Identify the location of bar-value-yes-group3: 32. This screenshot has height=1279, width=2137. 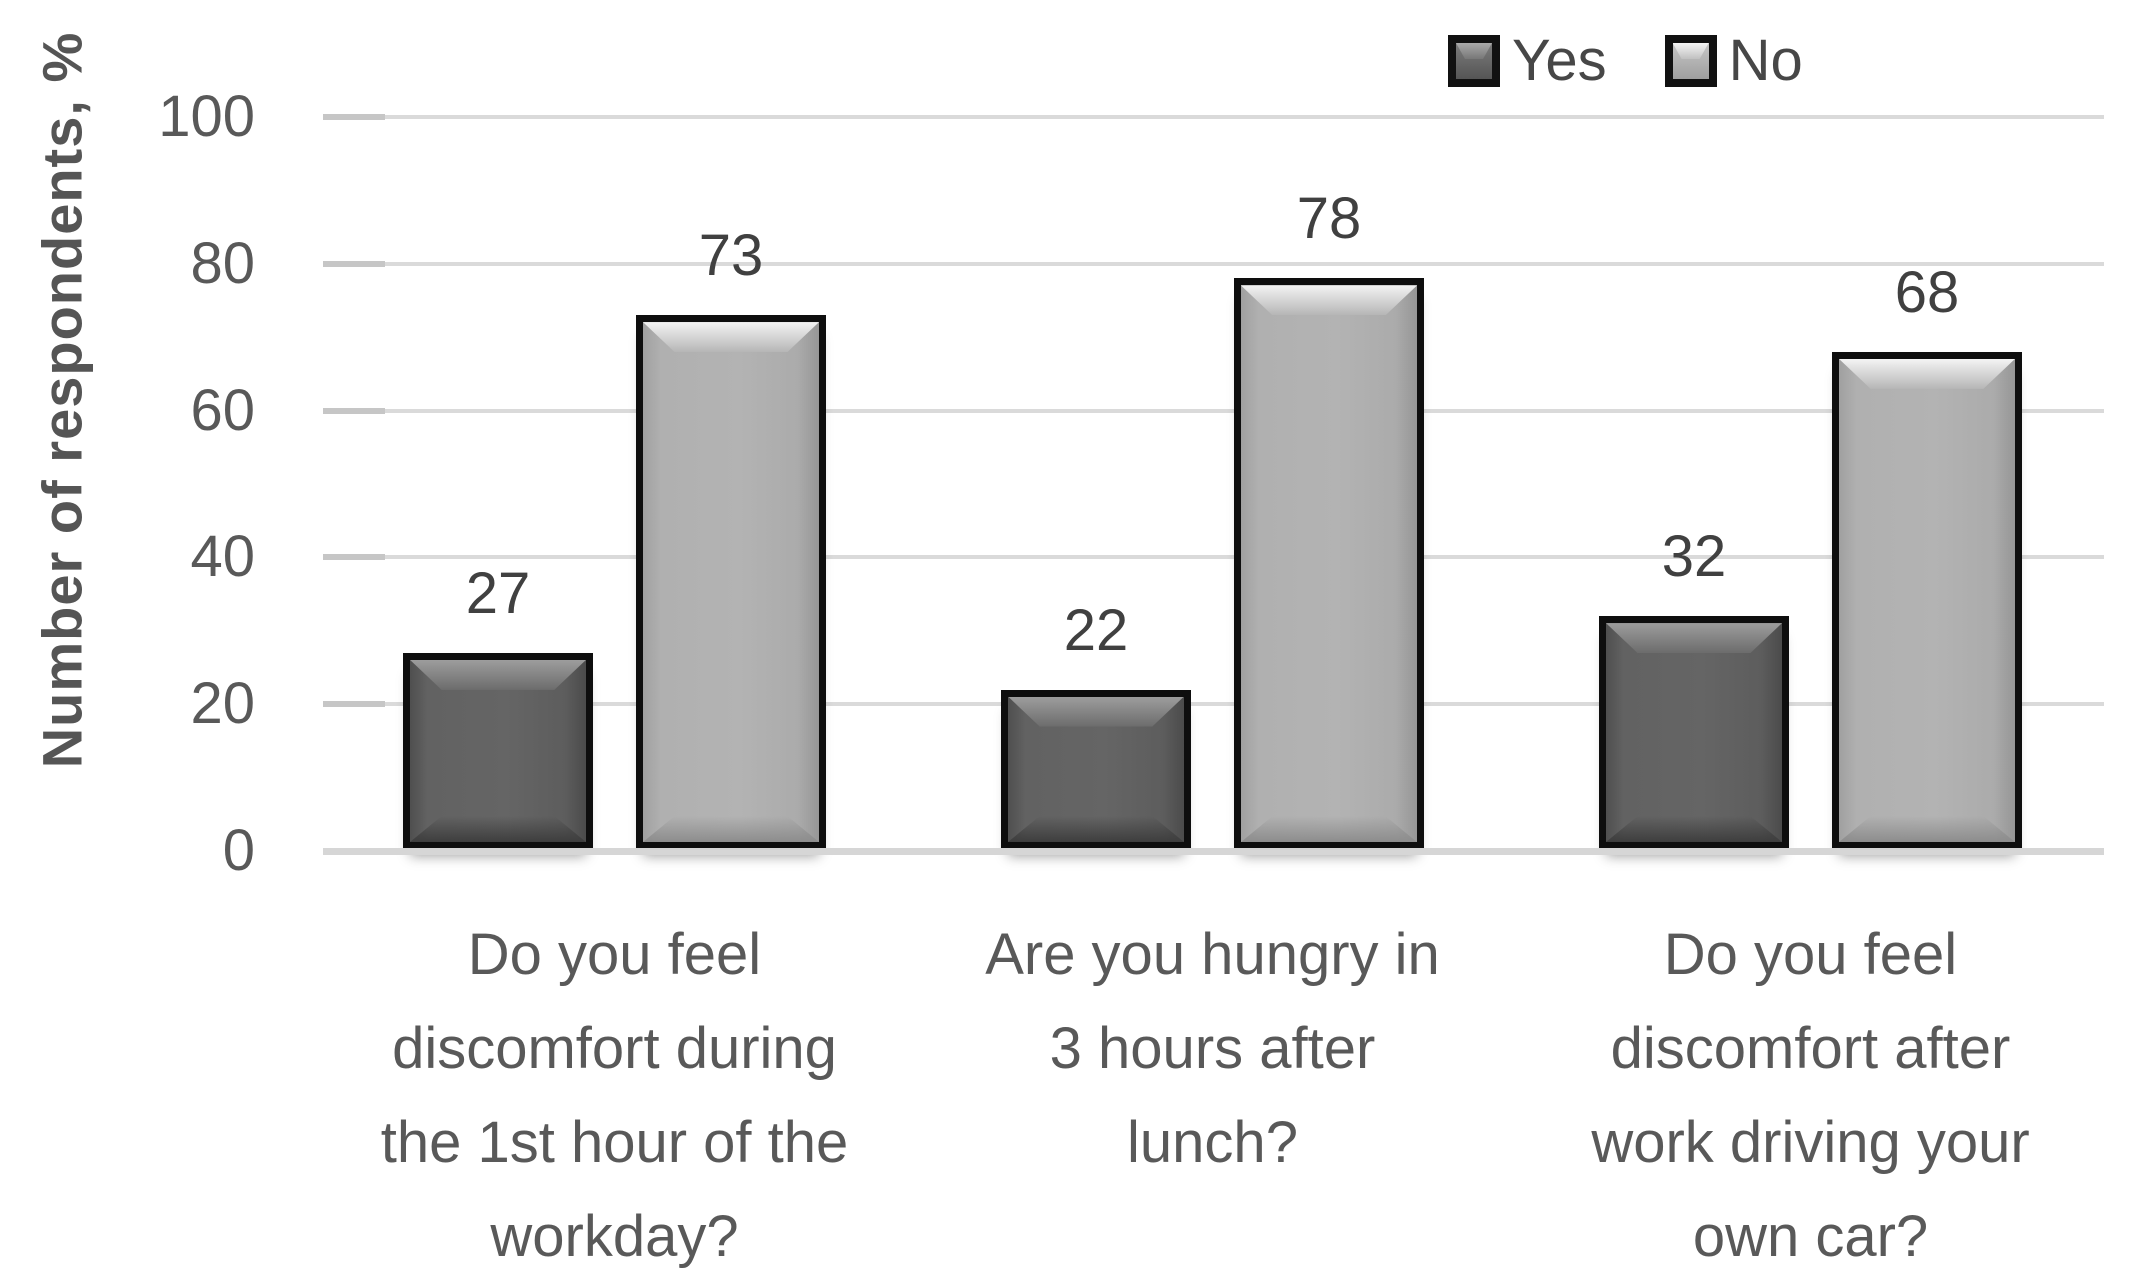
(1694, 557).